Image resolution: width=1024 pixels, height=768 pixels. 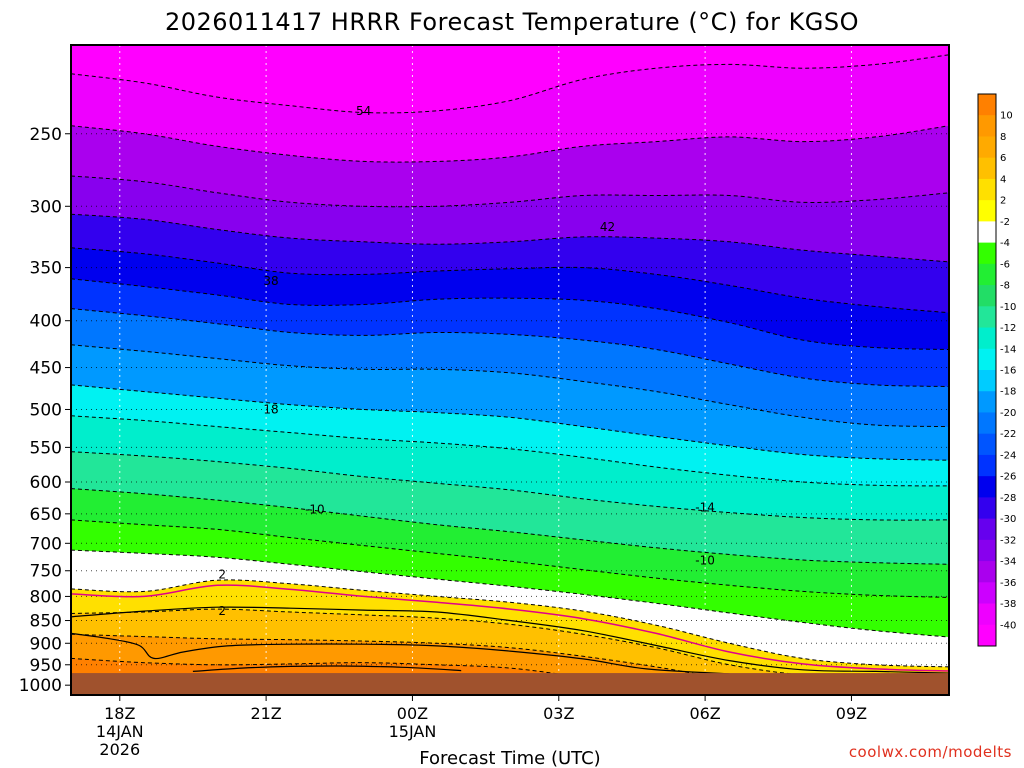 I want to click on y-tick-label: 900, so click(x=46, y=644).